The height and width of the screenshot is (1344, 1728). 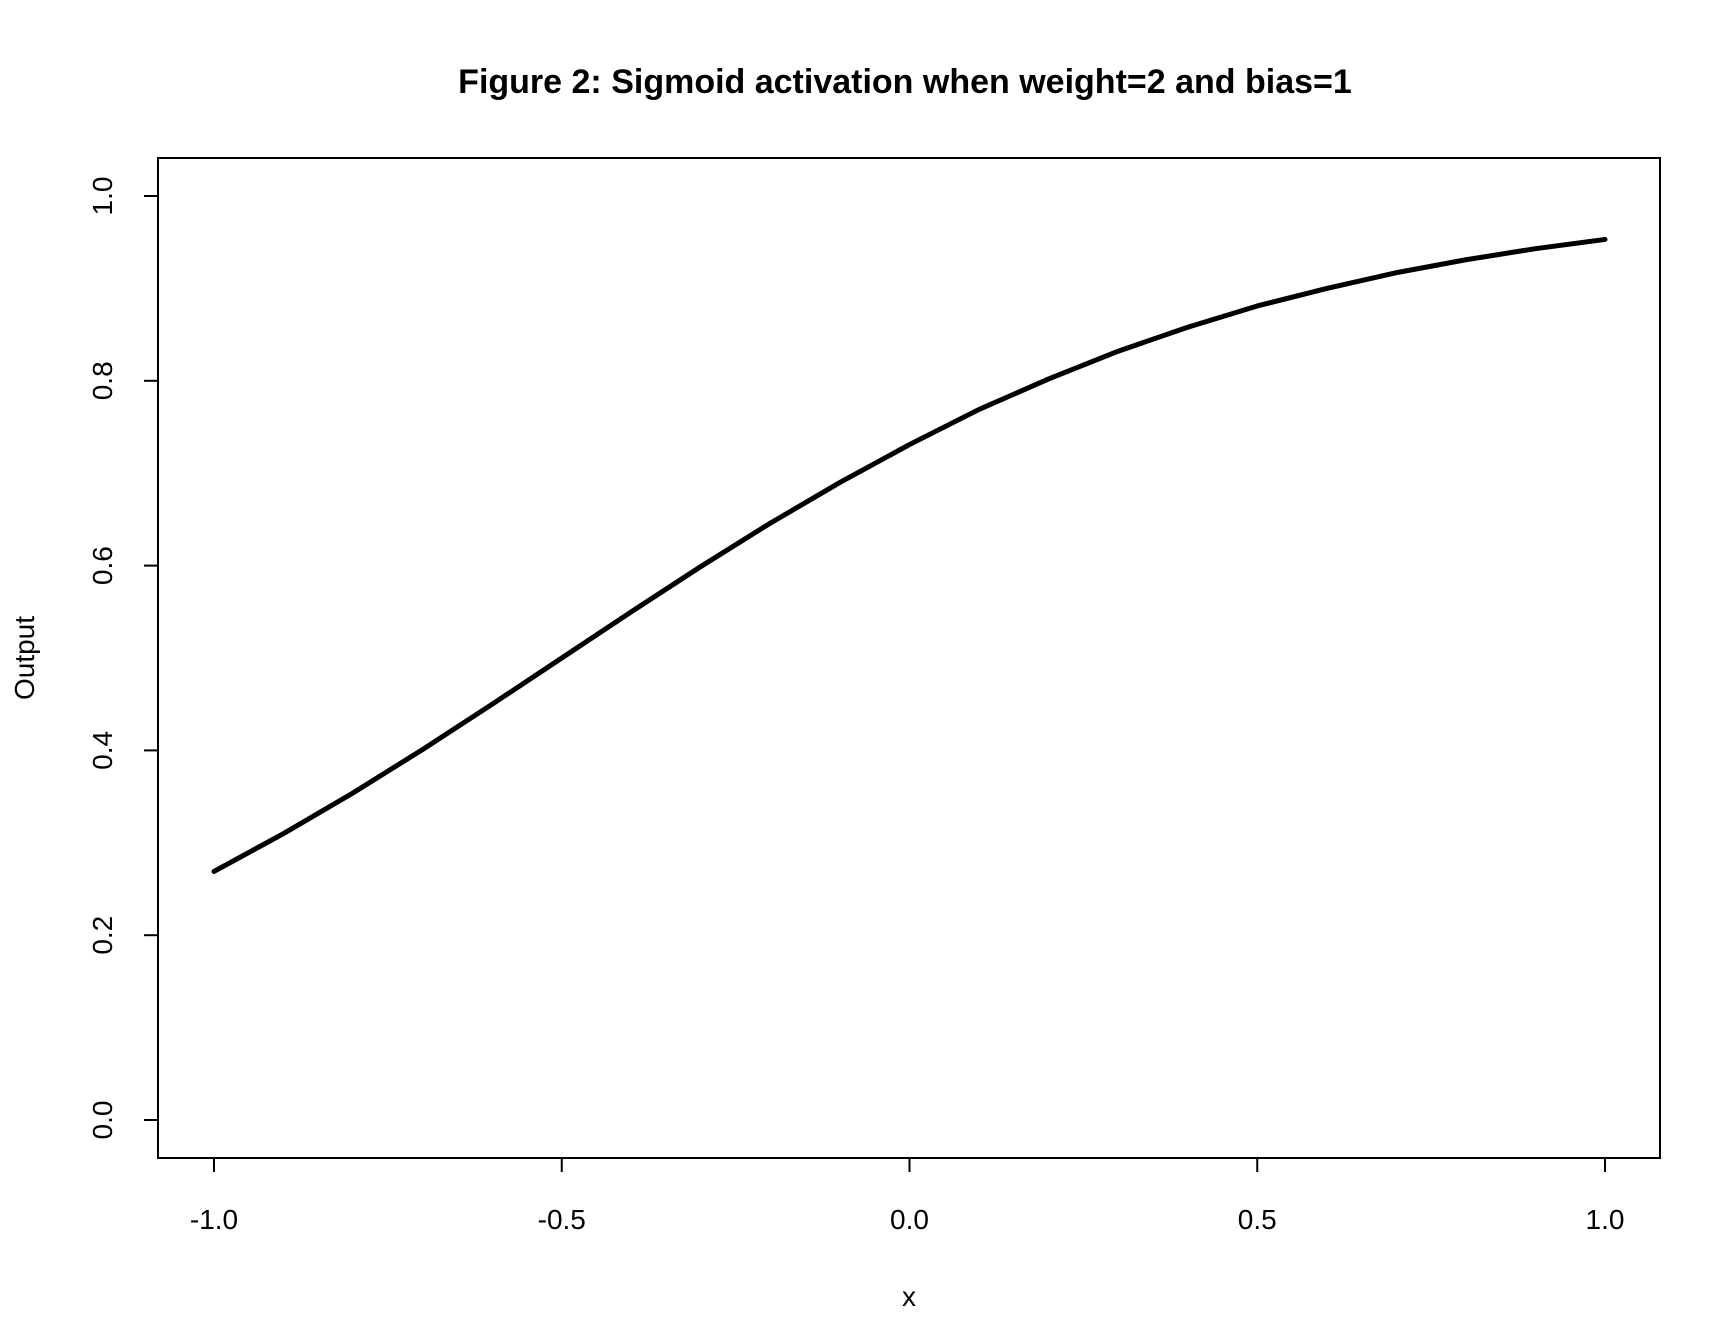 What do you see at coordinates (909, 1219) in the screenshot?
I see `x-tick-label: 0.0` at bounding box center [909, 1219].